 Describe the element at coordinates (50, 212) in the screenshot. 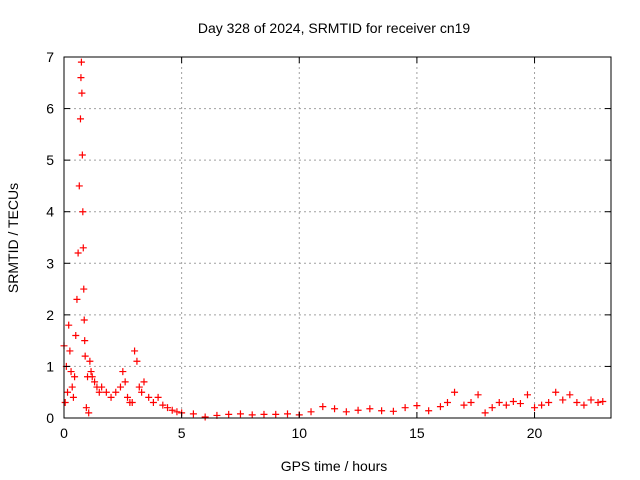

I see `y-tick-label: 4` at that location.